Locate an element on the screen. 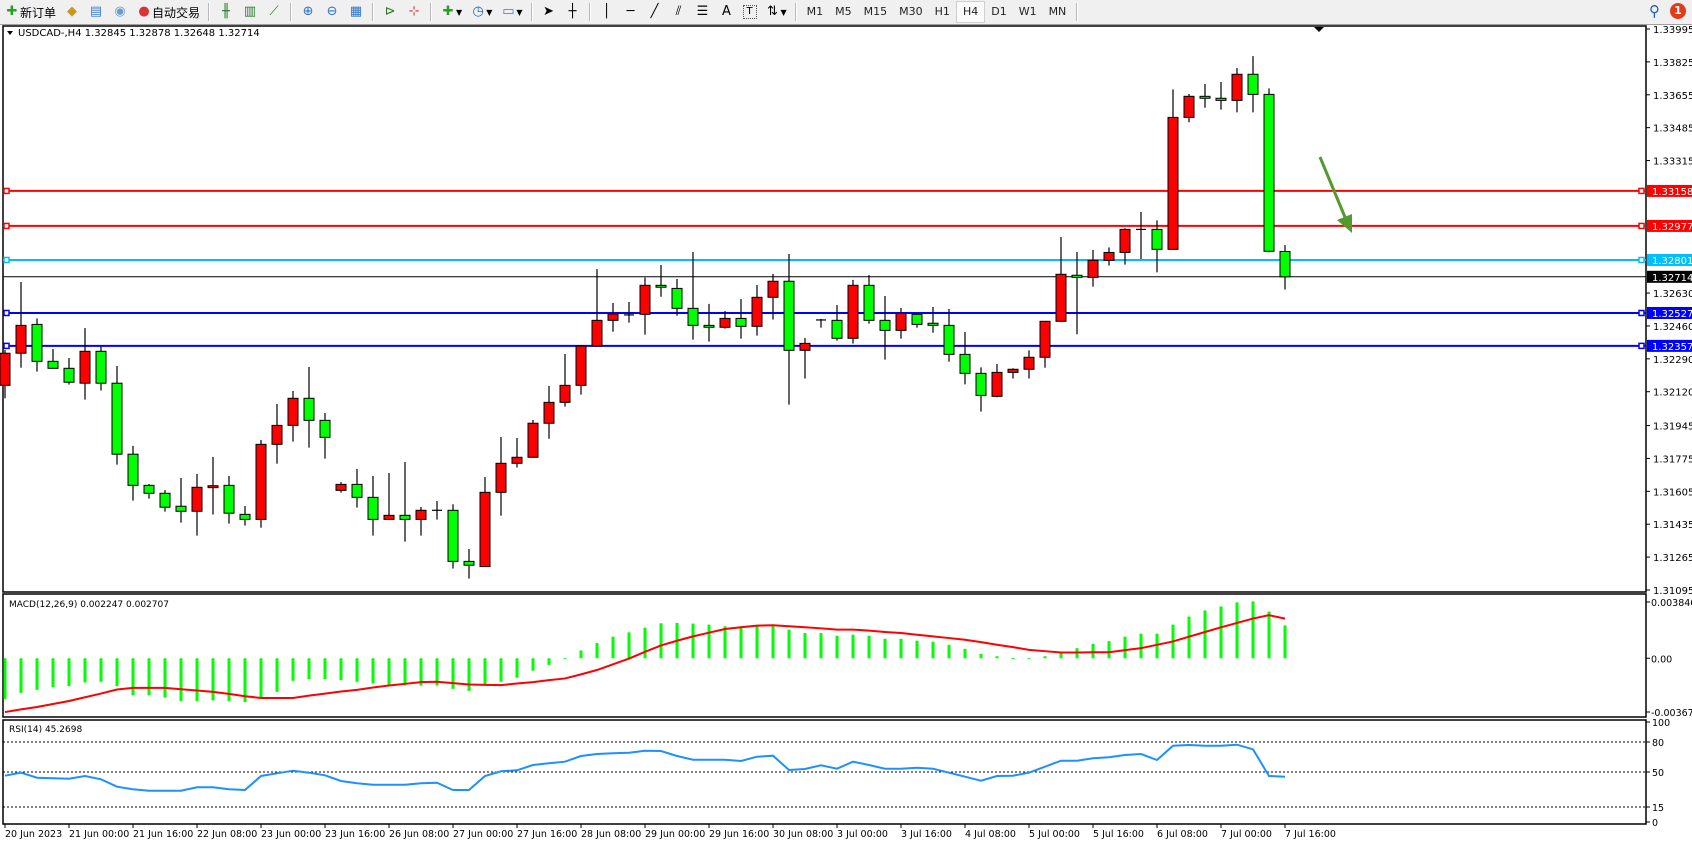 The width and height of the screenshot is (1692, 847). autoscroll-button: ⊹ is located at coordinates (414, 12).